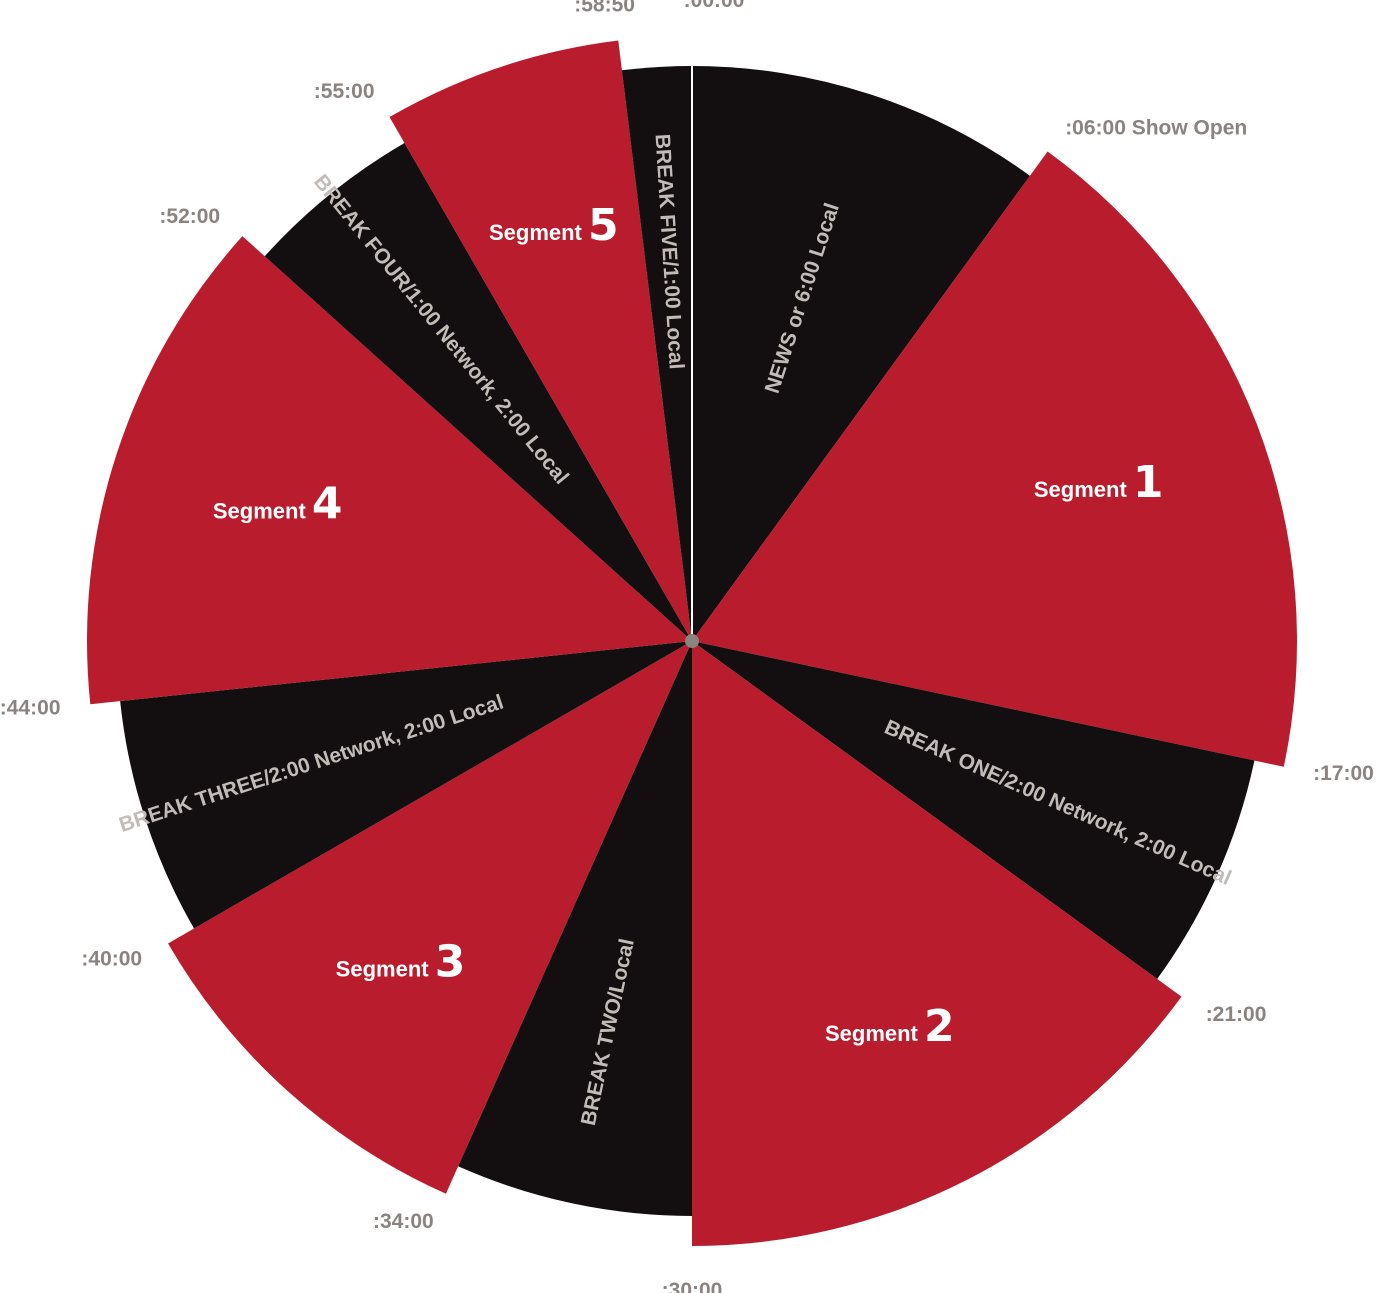  I want to click on segment-number: 5, so click(603, 225).